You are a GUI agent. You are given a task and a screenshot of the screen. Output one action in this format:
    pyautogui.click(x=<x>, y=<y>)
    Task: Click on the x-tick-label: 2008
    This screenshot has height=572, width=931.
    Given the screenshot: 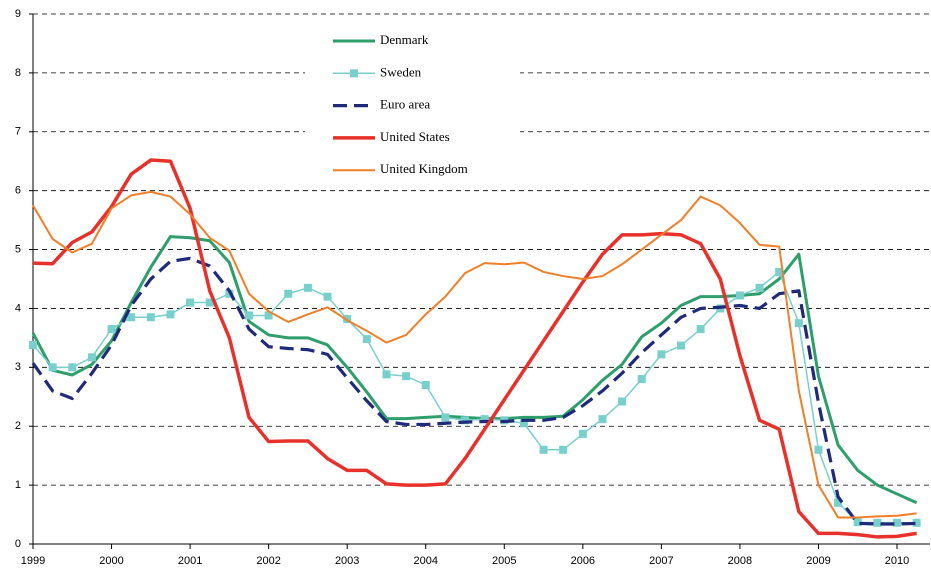 What is the action you would take?
    pyautogui.click(x=740, y=561)
    